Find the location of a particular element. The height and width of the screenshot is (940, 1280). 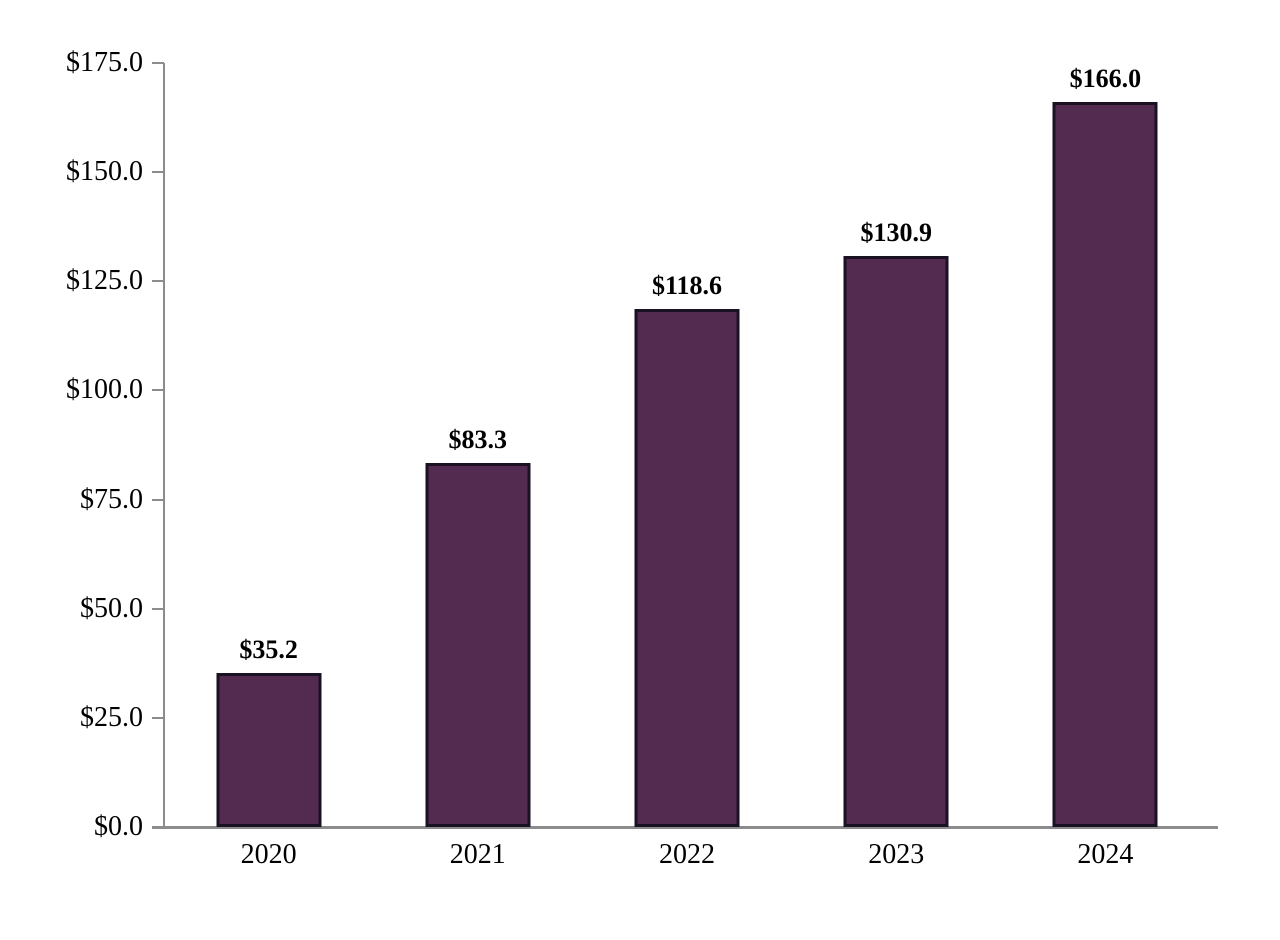

y-axis-line is located at coordinates (164, 445).